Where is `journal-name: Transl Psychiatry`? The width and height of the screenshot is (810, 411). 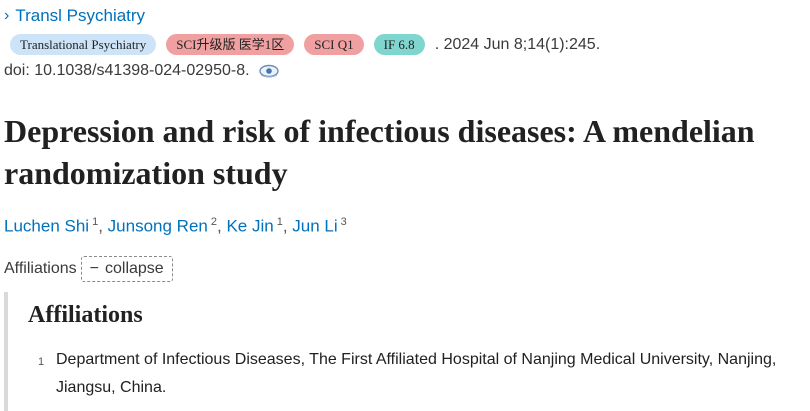 journal-name: Transl Psychiatry is located at coordinates (80, 15).